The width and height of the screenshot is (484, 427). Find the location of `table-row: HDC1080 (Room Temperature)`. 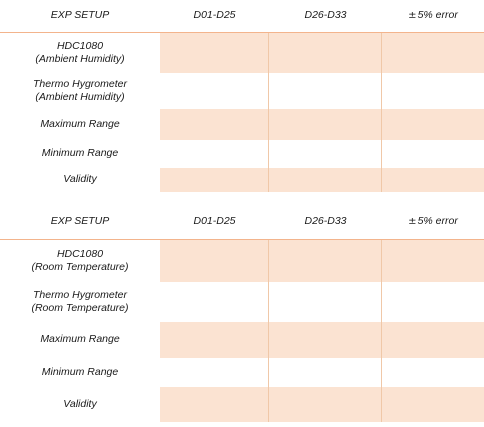

table-row: HDC1080 (Room Temperature) is located at coordinates (242, 261).